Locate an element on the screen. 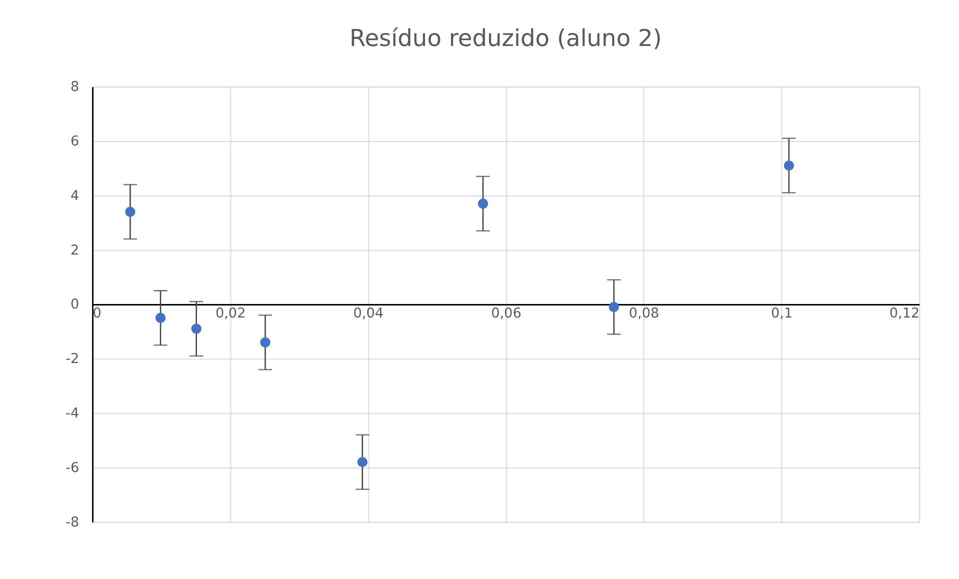 The width and height of the screenshot is (959, 579). y-tick-label: 8 is located at coordinates (75, 87).